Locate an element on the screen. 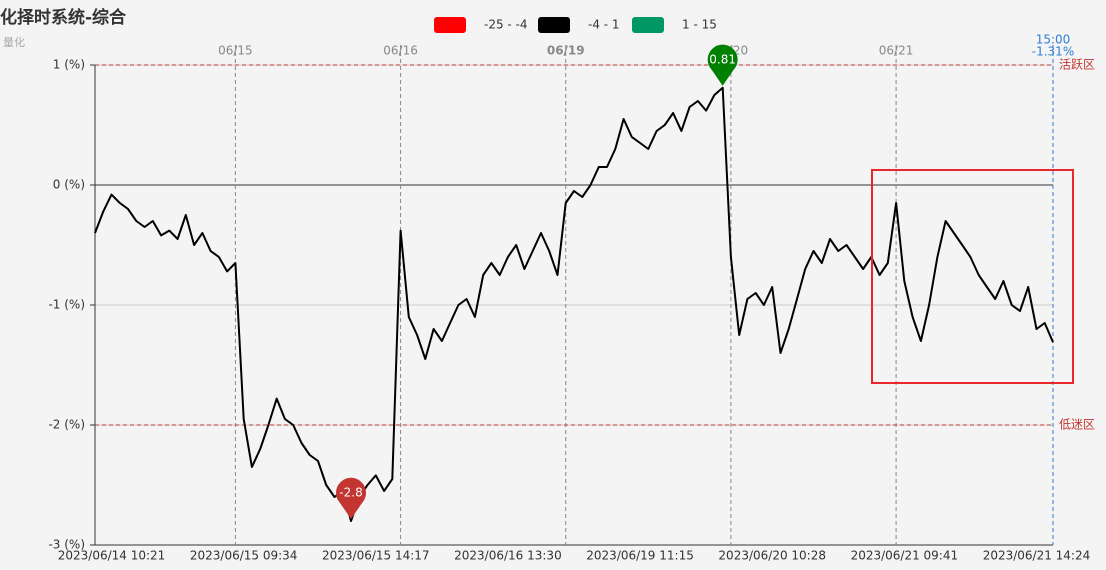 This screenshot has height=570, width=1106. x2-tick-label: 15:00 is located at coordinates (1053, 40).